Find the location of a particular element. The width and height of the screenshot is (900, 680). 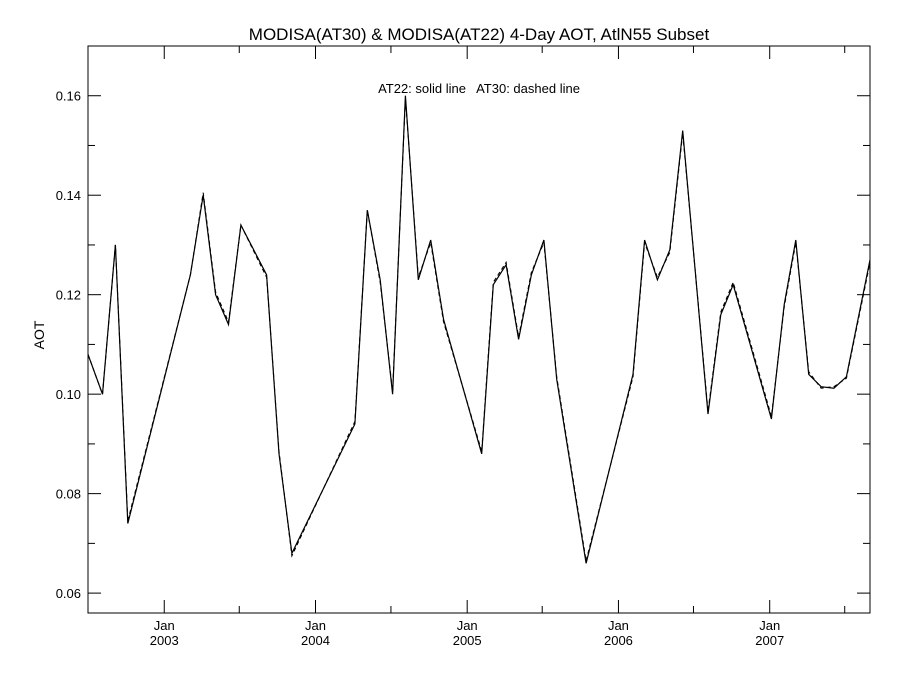

legend-annotation: AT22: solid line AT30: dashed line is located at coordinates (479, 88).